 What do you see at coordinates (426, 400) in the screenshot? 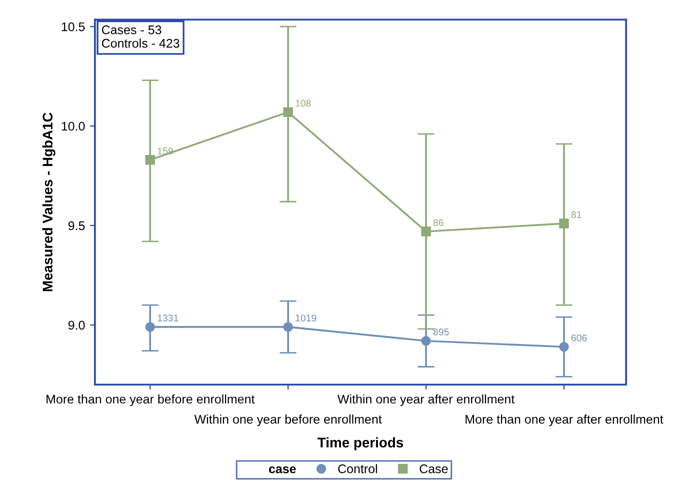
I see `x-tick-label: Within one year after enrollment` at bounding box center [426, 400].